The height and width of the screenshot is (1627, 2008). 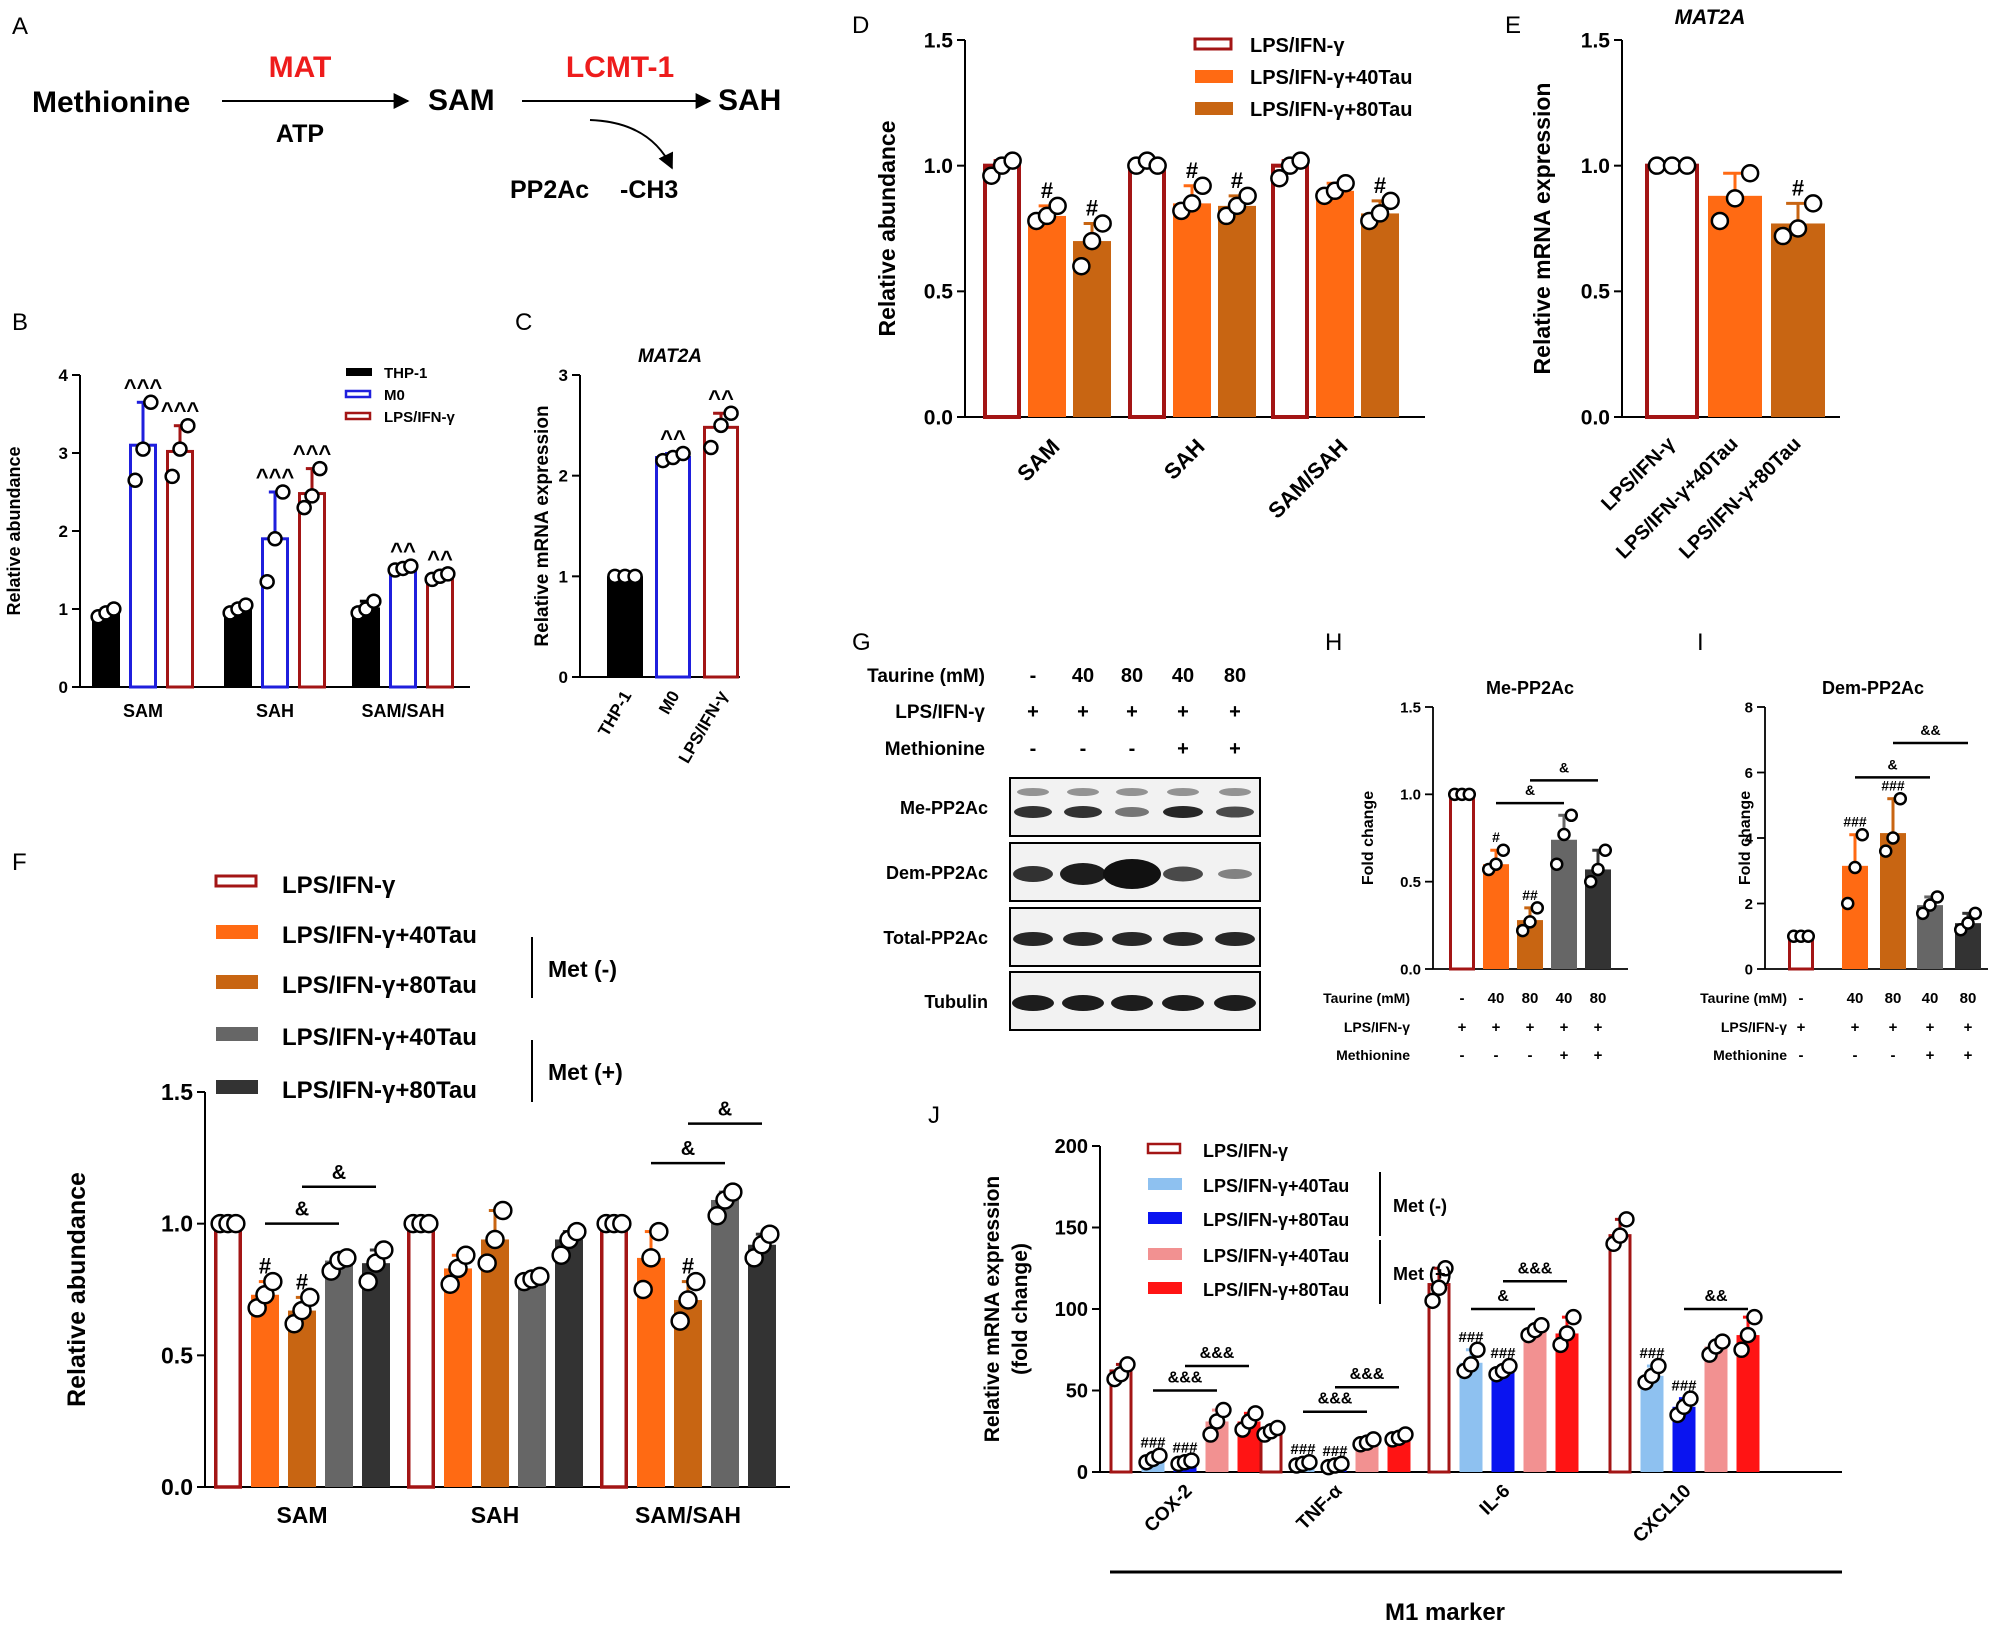 I want to click on f-2-s2-data-point, so click(x=688, y=1300).